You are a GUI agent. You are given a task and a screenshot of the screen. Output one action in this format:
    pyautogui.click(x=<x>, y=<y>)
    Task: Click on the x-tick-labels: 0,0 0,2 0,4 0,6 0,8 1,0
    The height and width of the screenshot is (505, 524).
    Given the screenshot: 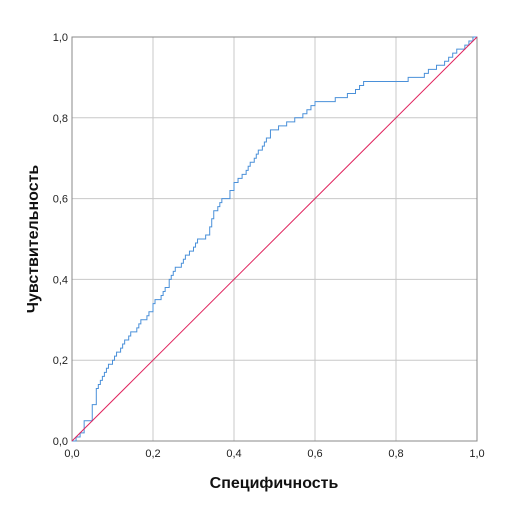 What is the action you would take?
    pyautogui.click(x=274, y=454)
    